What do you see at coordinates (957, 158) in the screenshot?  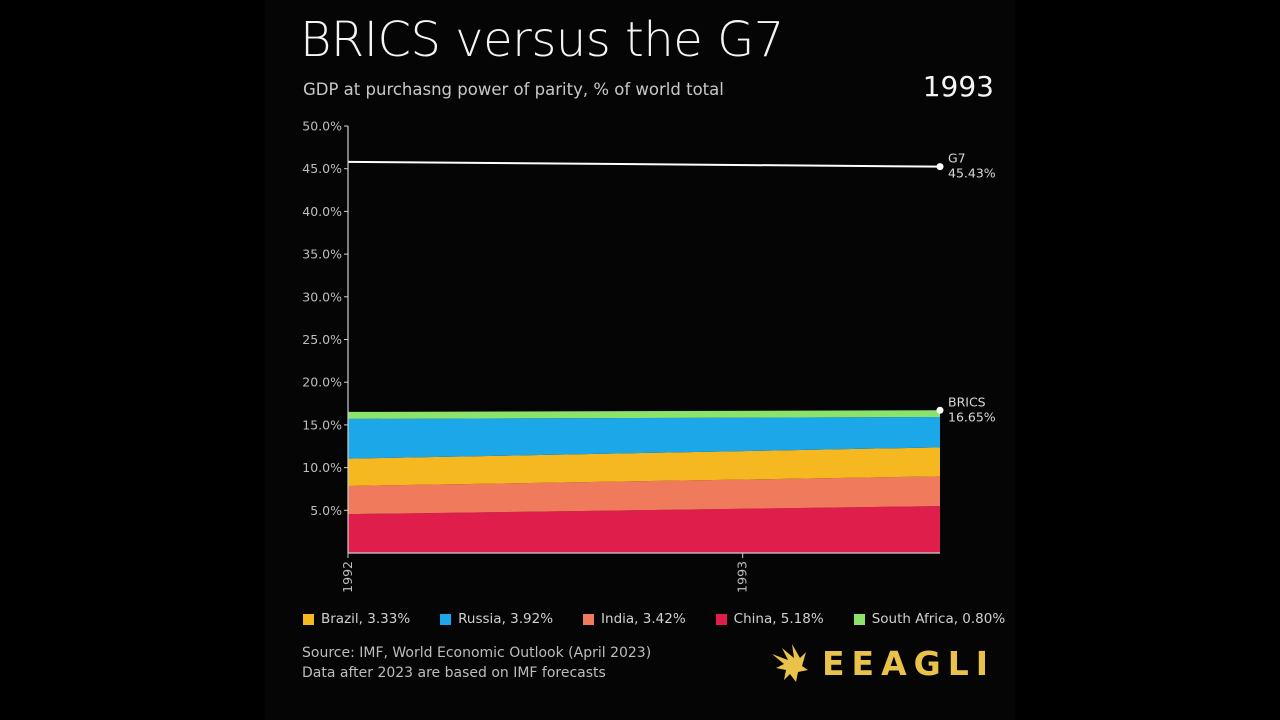 I see `g7-label: G7` at bounding box center [957, 158].